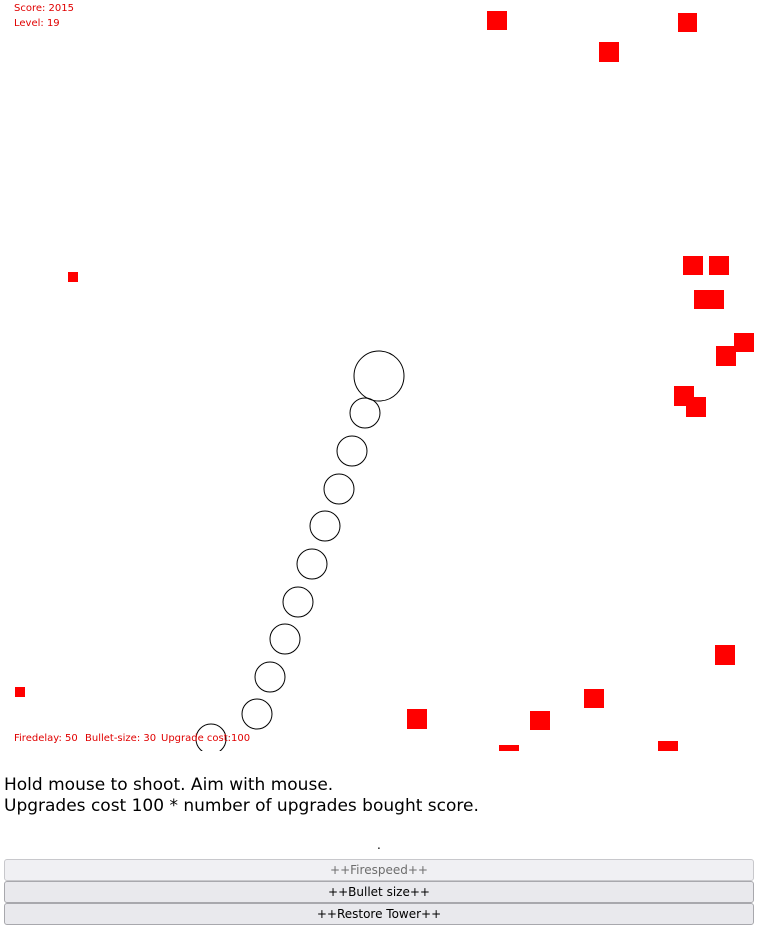  I want to click on score-readout: Score: 2015, so click(44, 8).